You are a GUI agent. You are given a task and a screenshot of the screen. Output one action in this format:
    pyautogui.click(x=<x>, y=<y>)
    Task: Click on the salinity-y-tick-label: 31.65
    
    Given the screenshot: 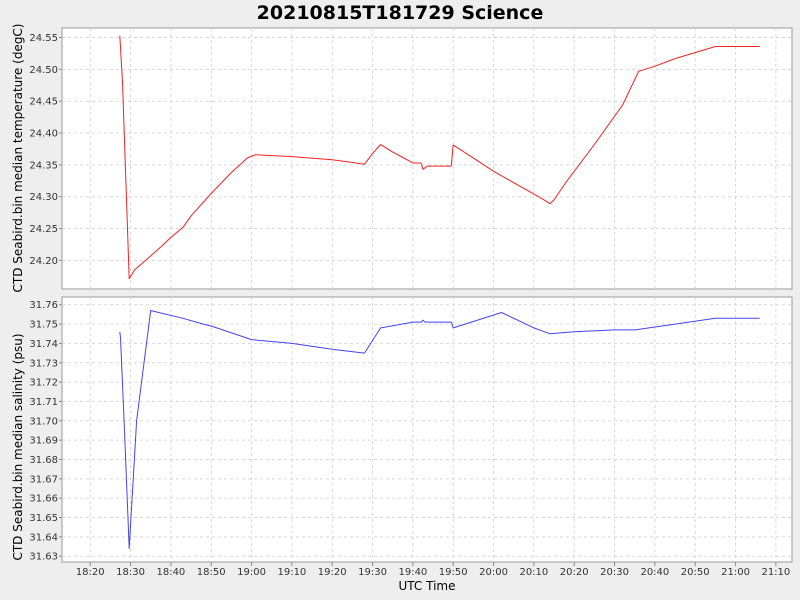 What is the action you would take?
    pyautogui.click(x=43, y=518)
    